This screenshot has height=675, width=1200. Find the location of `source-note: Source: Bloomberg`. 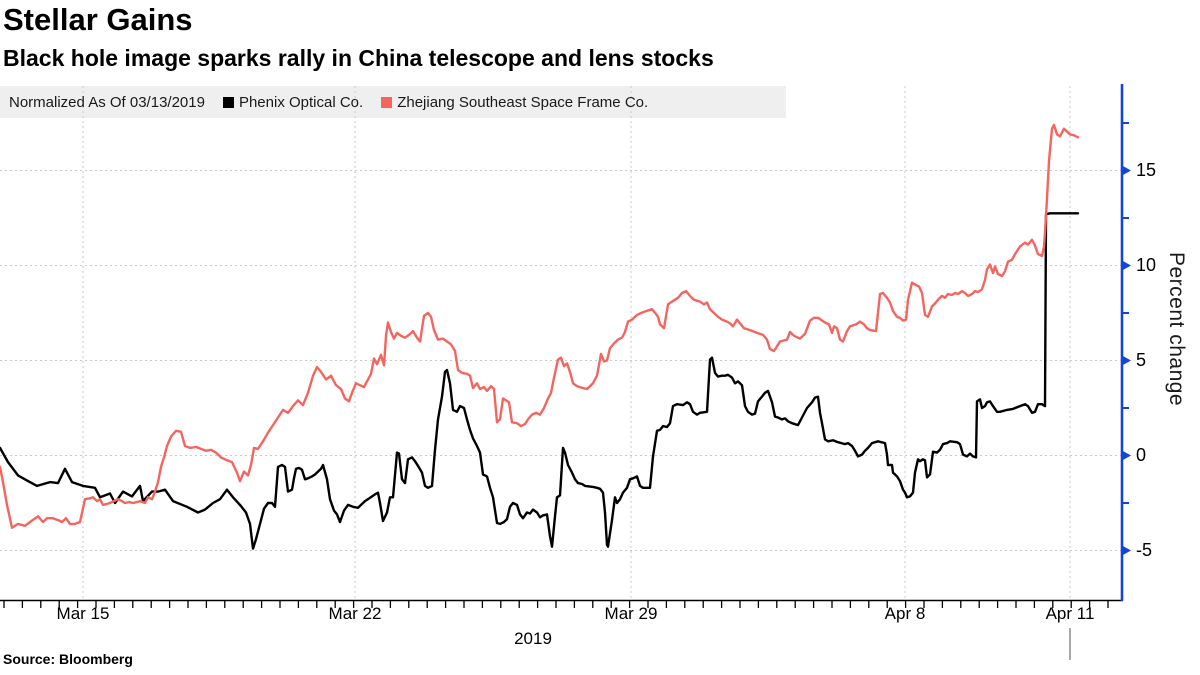

source-note: Source: Bloomberg is located at coordinates (68, 659).